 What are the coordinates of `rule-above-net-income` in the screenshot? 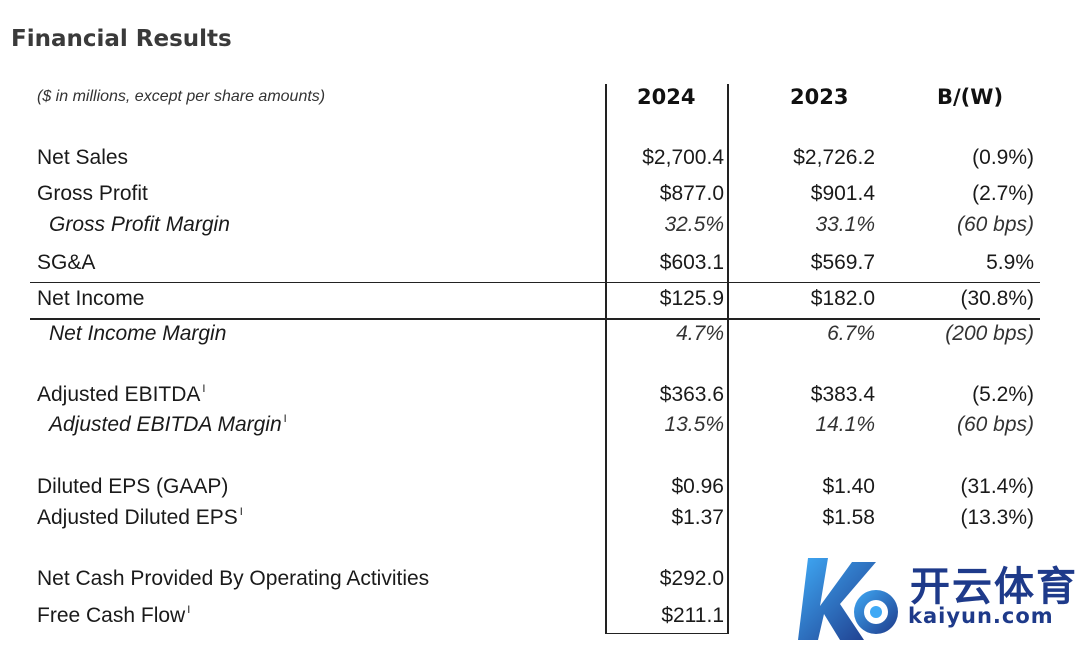 It's located at (535, 283).